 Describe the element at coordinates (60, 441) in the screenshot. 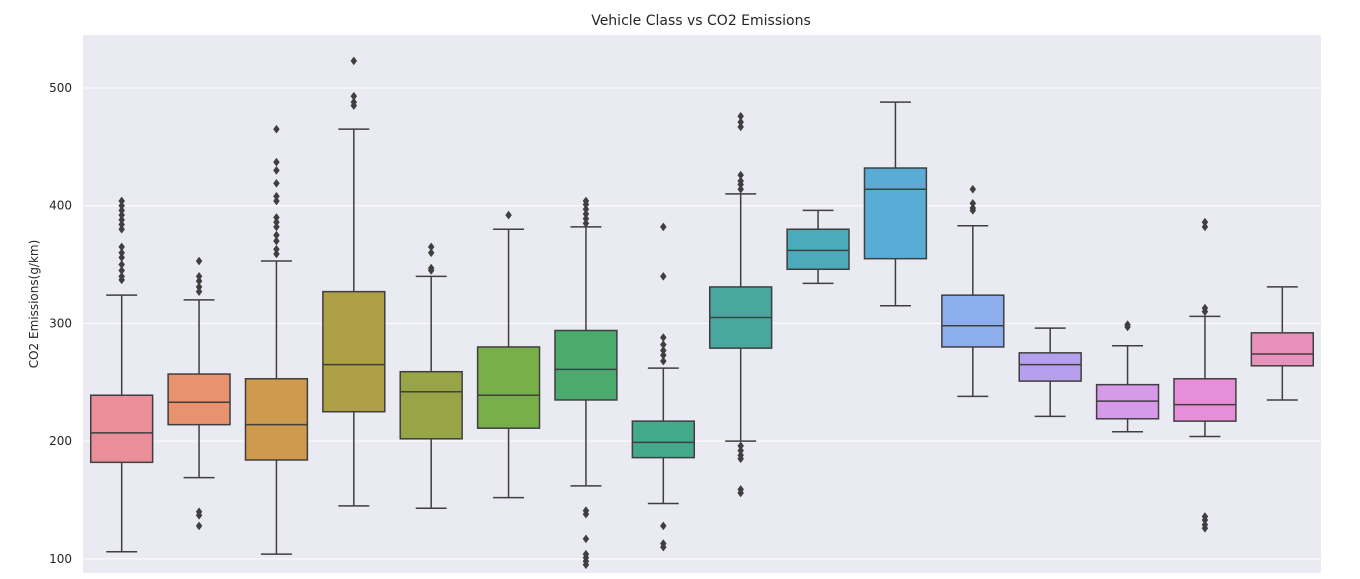

I see `y-tick-label: 200` at that location.